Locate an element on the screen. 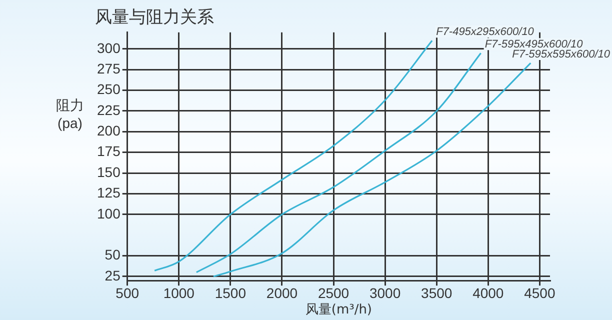  series-label: F7-595x495x600/10 is located at coordinates (534, 44).